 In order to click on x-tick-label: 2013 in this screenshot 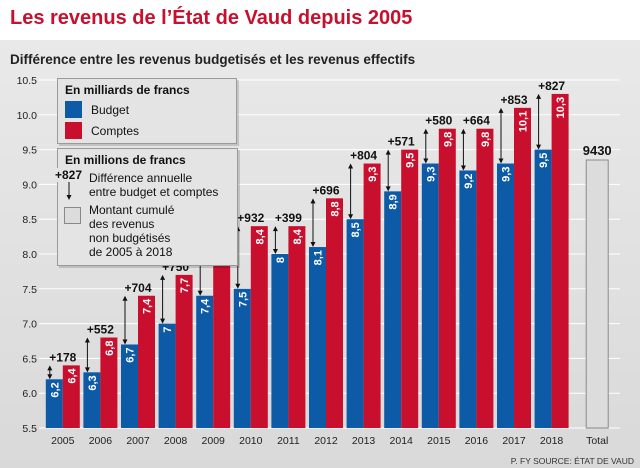, I will do `click(364, 441)`.